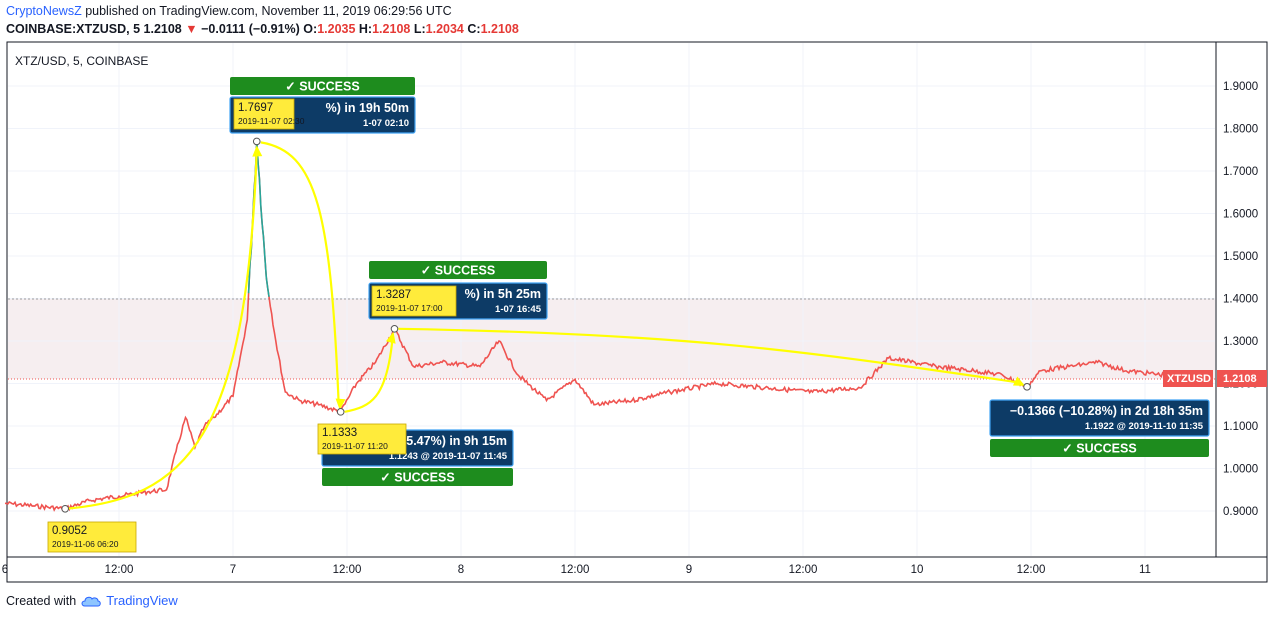 The height and width of the screenshot is (618, 1274). I want to click on price-tick-label: 1.0000, so click(1240, 470).